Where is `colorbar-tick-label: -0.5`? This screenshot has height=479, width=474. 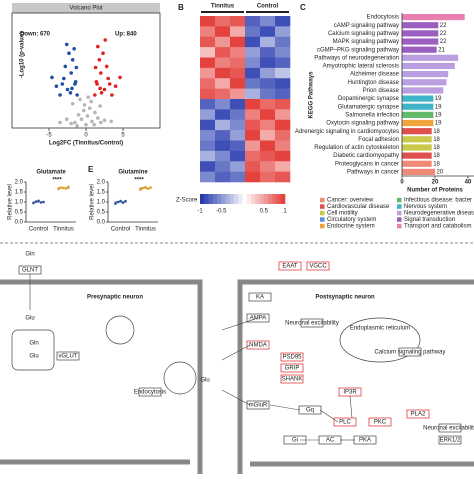 colorbar-tick-label: -0.5 is located at coordinates (221, 212).